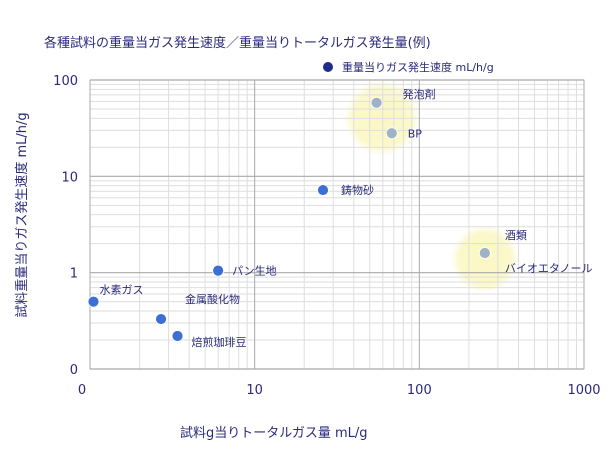  What do you see at coordinates (121, 290) in the screenshot?
I see `point-label: 水素ガス` at bounding box center [121, 290].